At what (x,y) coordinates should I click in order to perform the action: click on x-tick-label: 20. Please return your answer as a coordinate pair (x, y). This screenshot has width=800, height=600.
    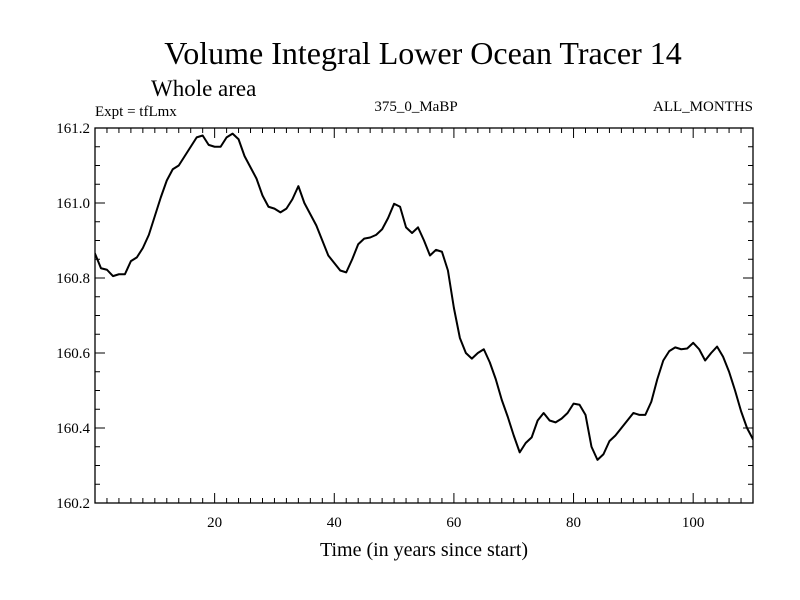
    Looking at the image, I should click on (214, 523).